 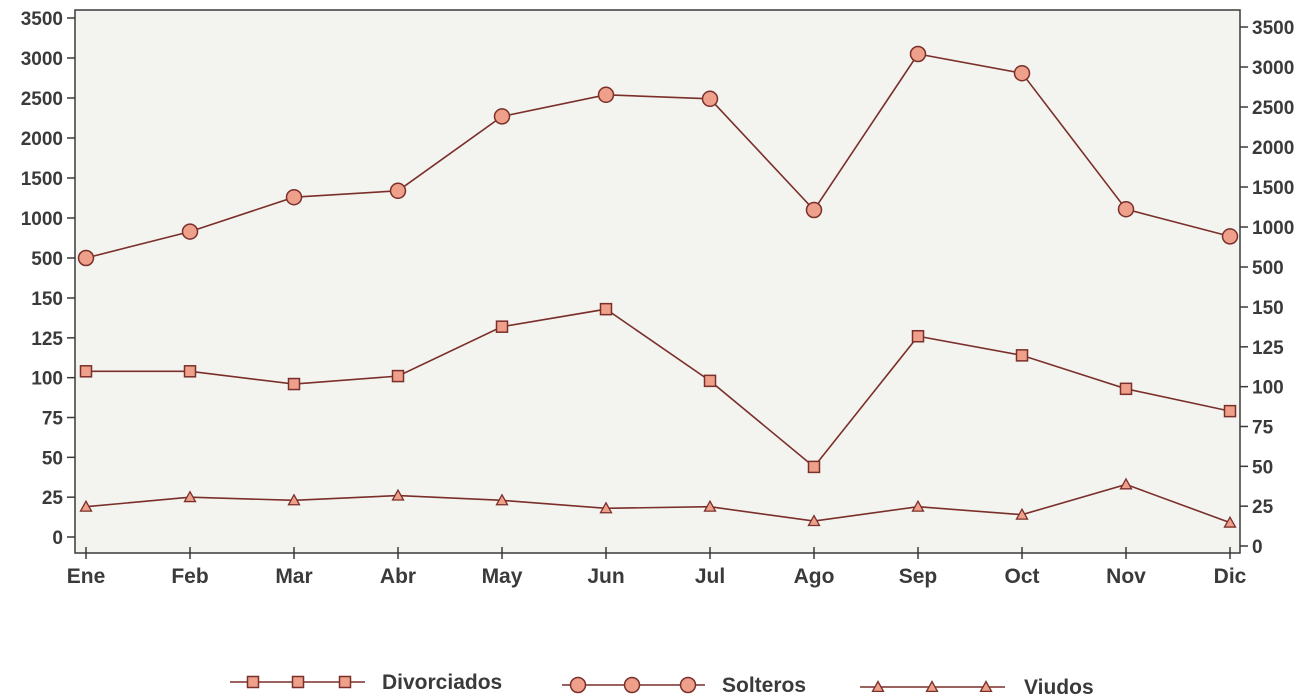 What do you see at coordinates (86, 576) in the screenshot?
I see `x-tick-label: Ene` at bounding box center [86, 576].